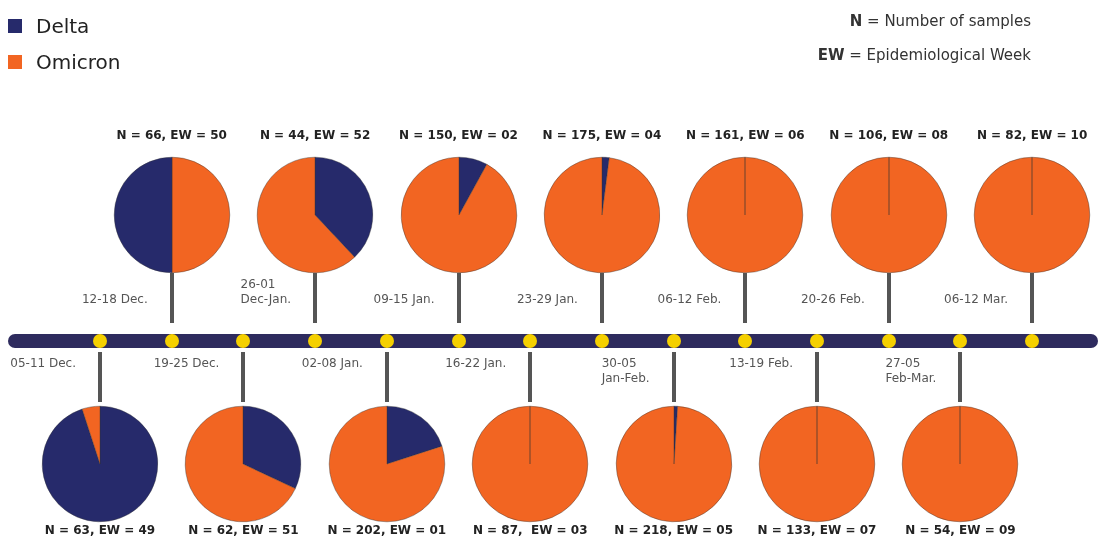 Image resolution: width=1099 pixels, height=539 pixels. What do you see at coordinates (939, 22) in the screenshot?
I see `text: N = Number of samples` at bounding box center [939, 22].